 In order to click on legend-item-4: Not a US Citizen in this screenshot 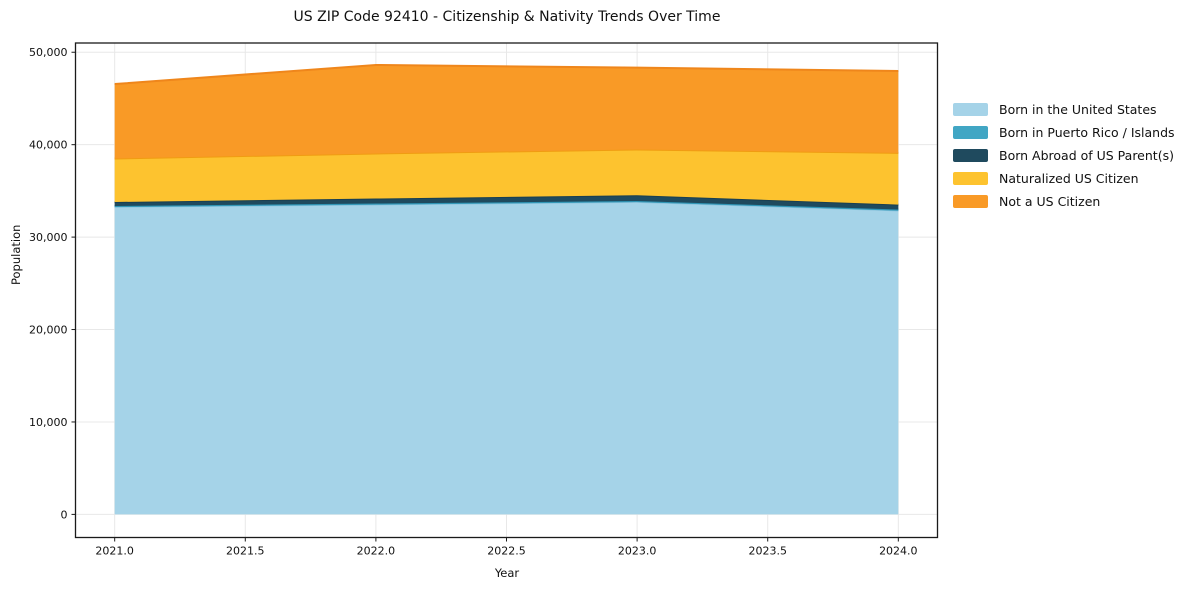, I will do `click(1064, 201)`.